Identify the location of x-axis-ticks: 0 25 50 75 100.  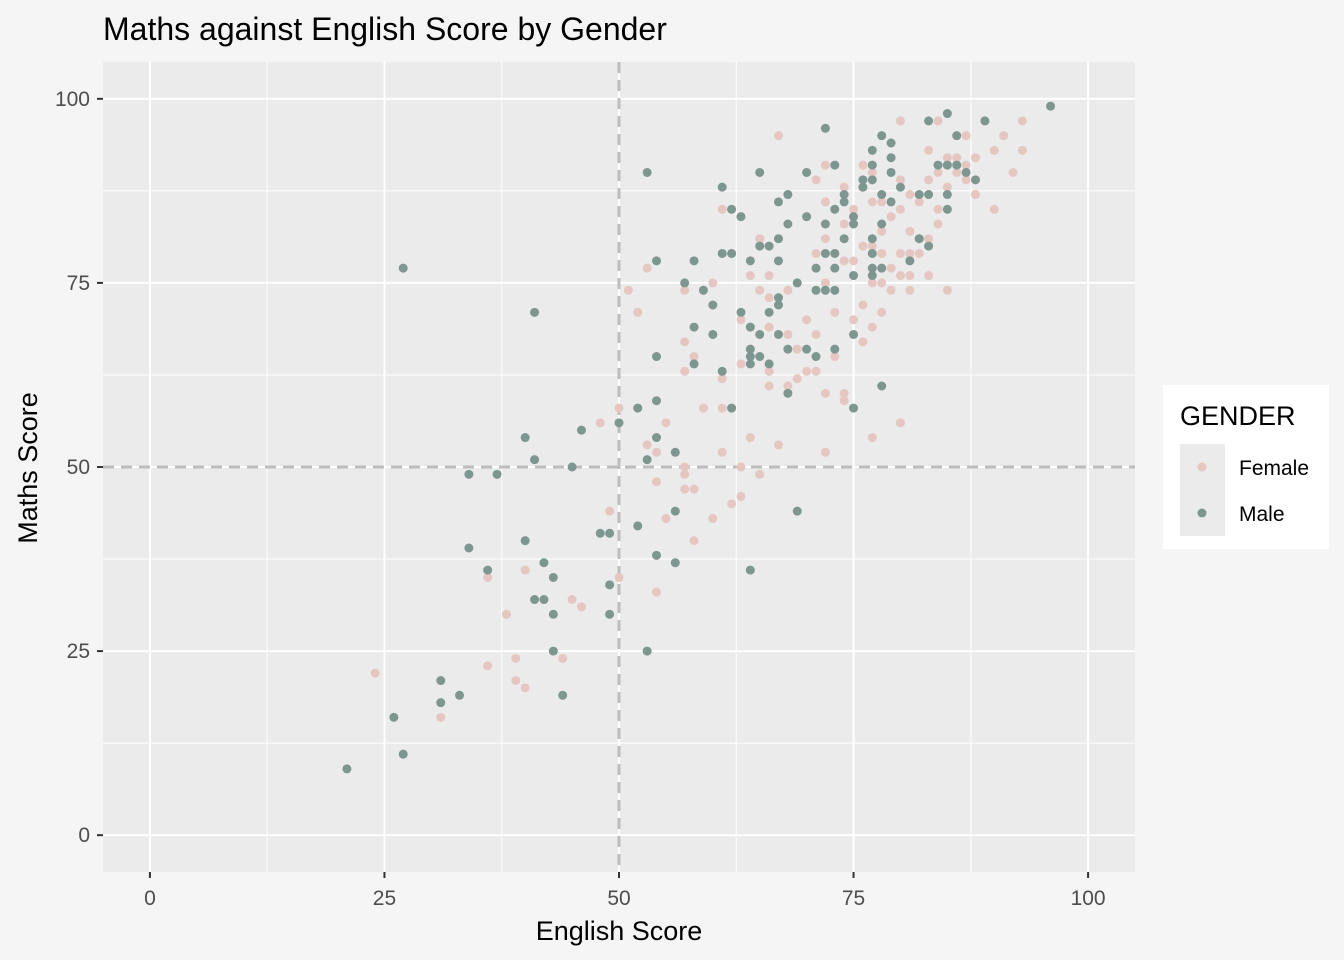
(625, 891).